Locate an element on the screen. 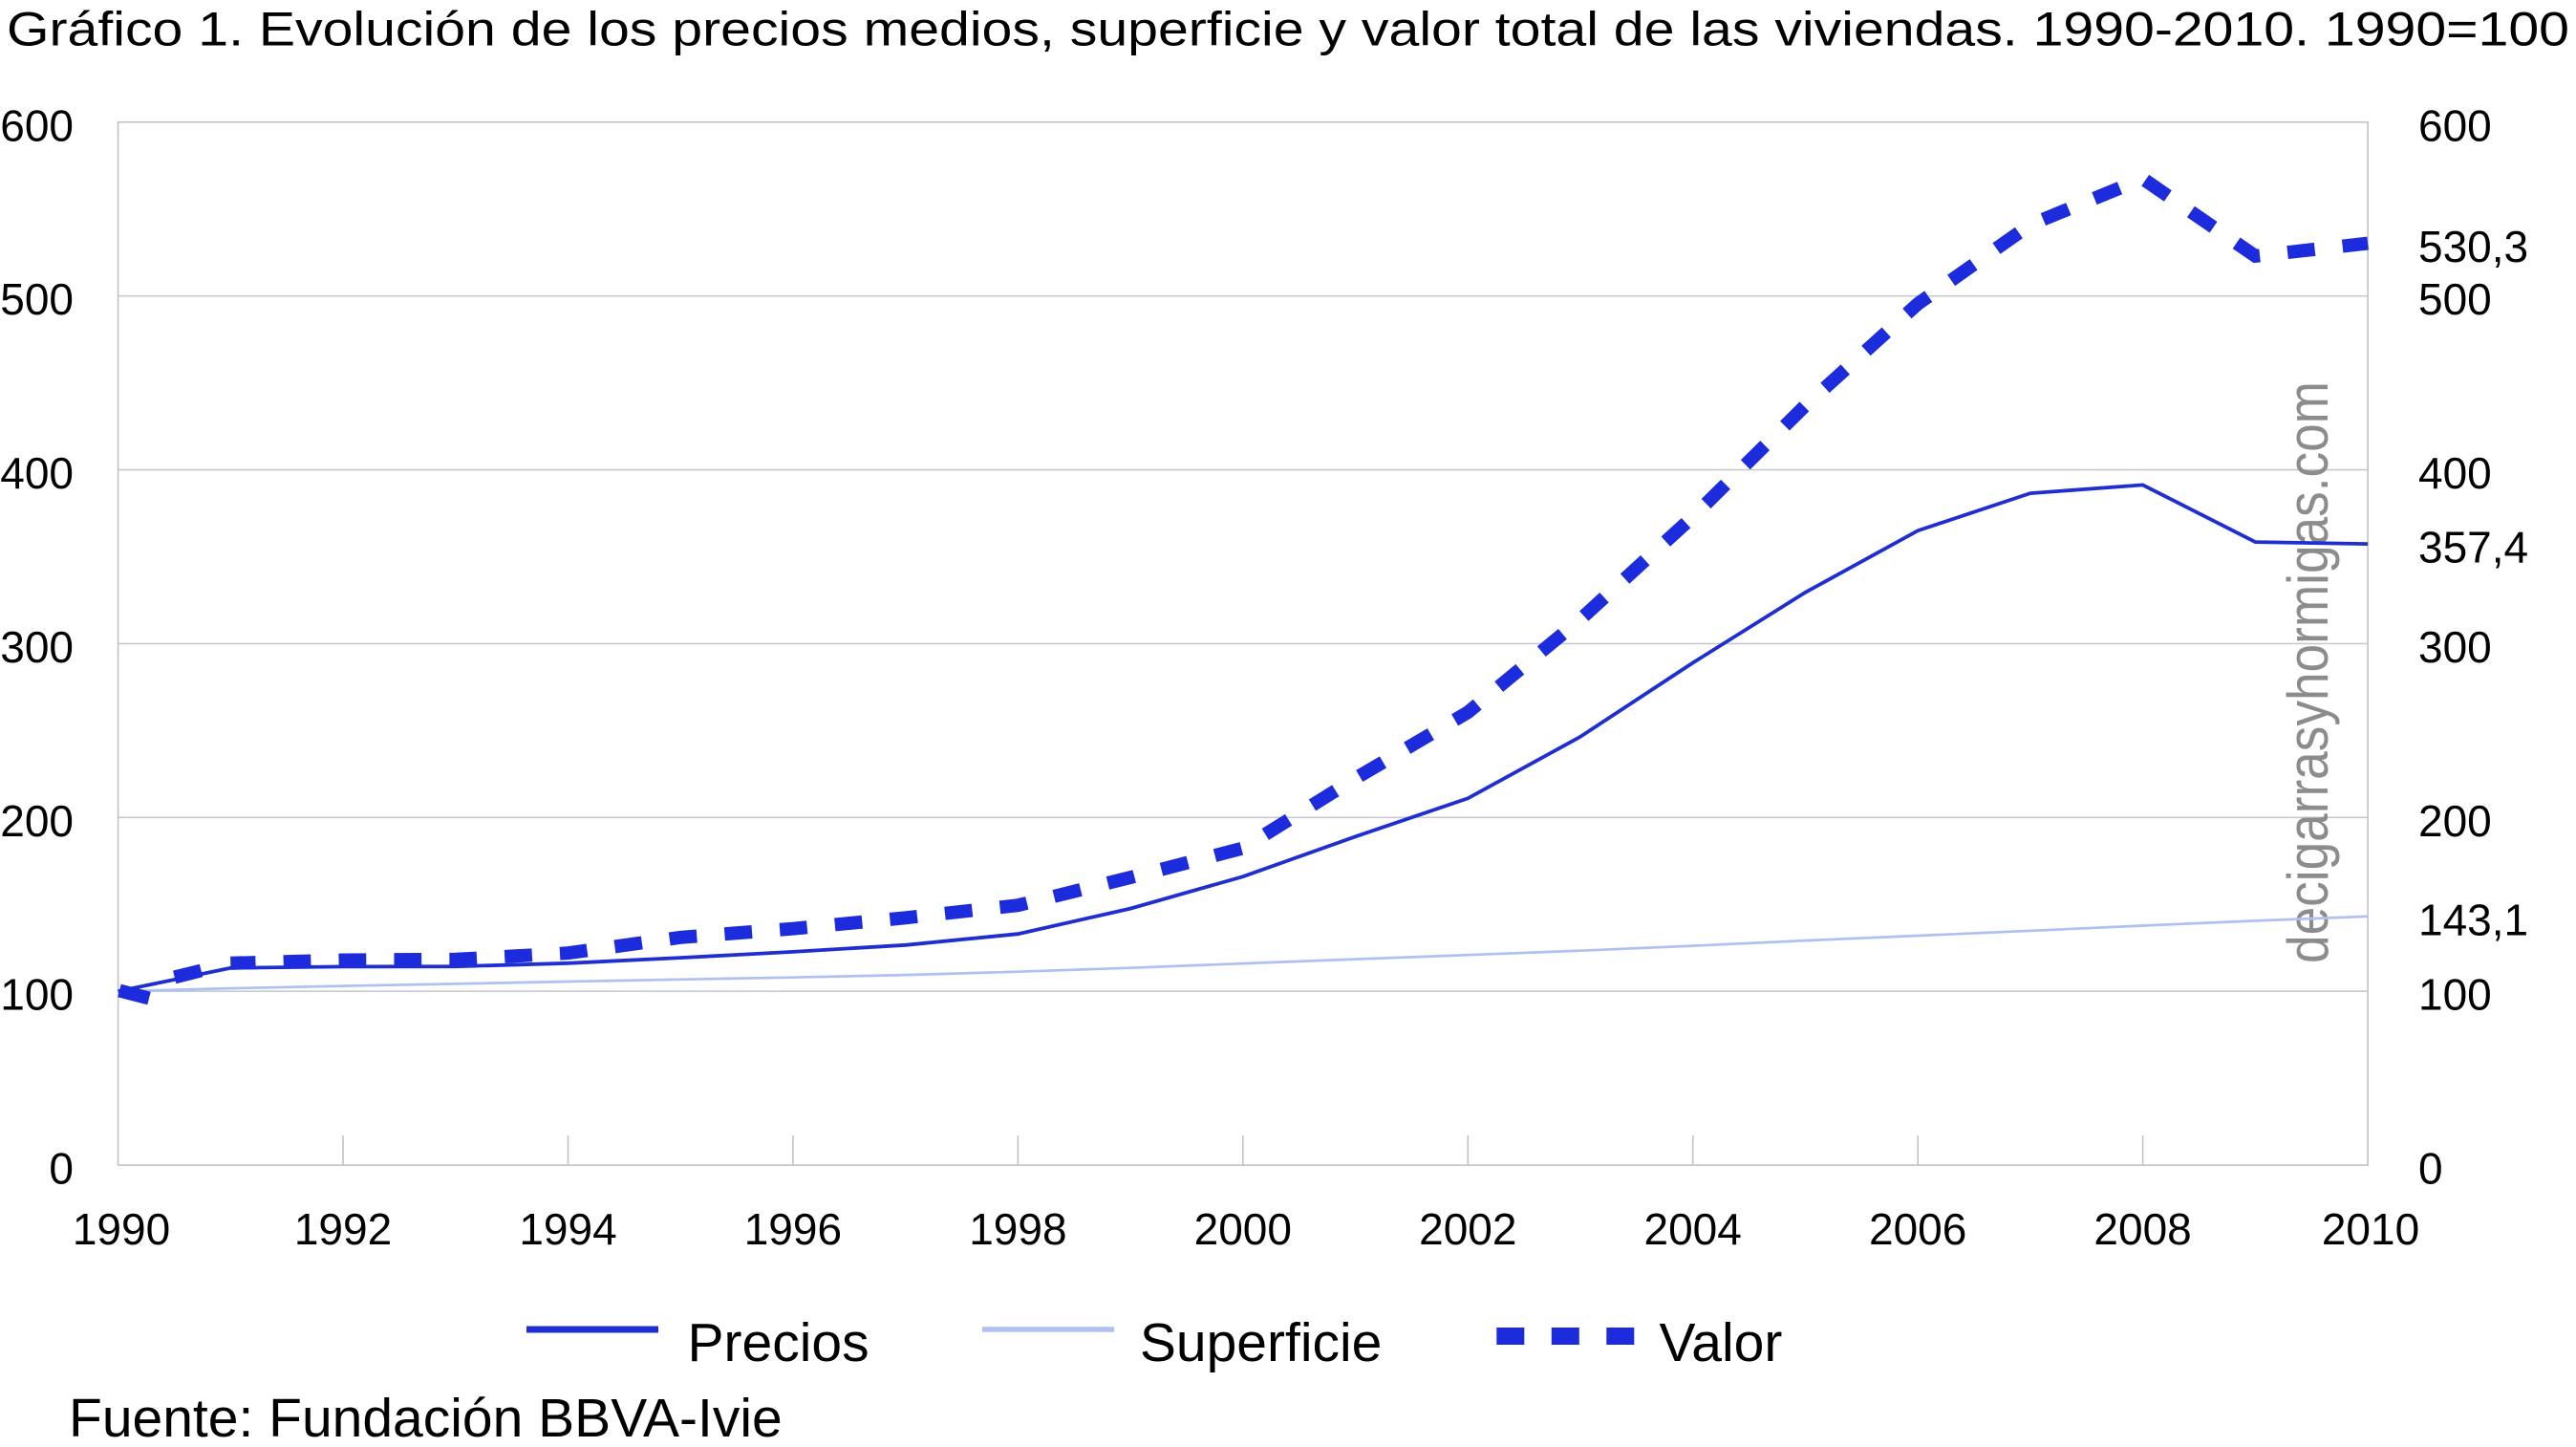 The image size is (2576, 1447). svg-text: 1990 is located at coordinates (121, 1229).